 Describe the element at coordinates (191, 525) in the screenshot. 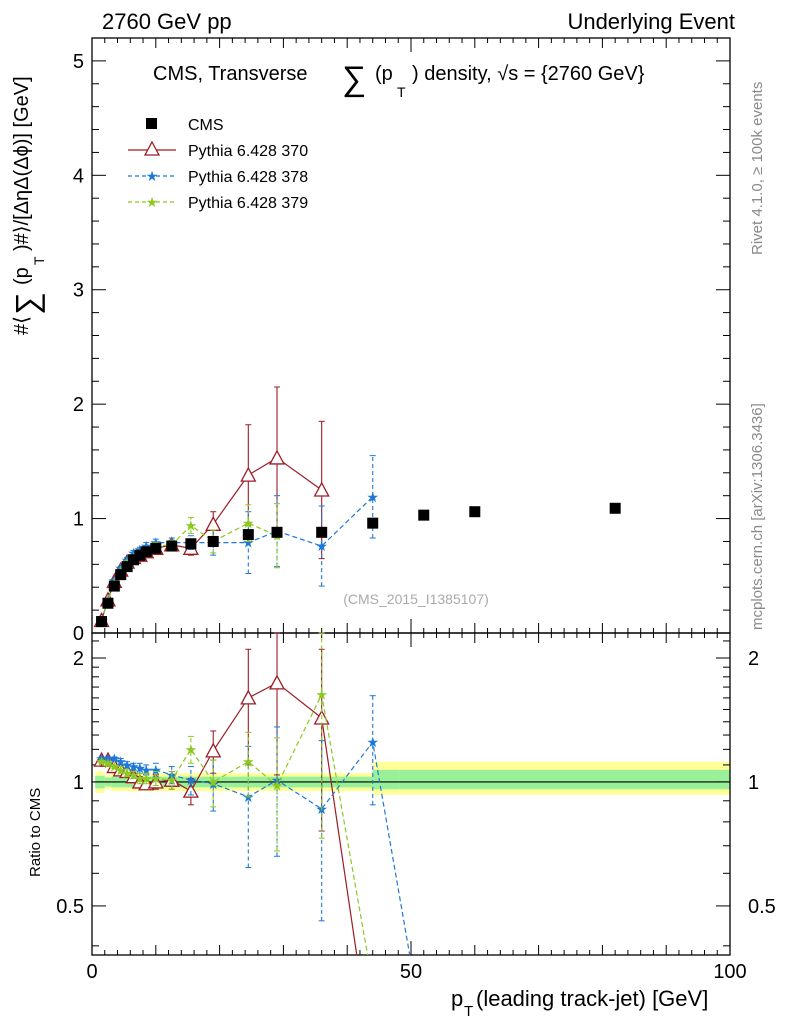

I see `main-point-pythia-6-428-379: ★` at that location.